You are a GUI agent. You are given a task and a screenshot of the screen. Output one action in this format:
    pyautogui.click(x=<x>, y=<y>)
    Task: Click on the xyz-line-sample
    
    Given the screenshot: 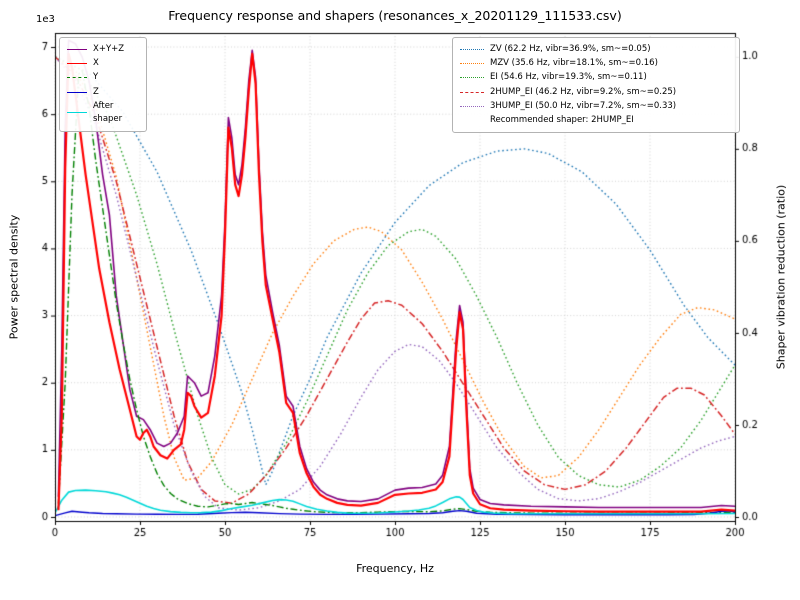 What is the action you would take?
    pyautogui.click(x=77, y=50)
    